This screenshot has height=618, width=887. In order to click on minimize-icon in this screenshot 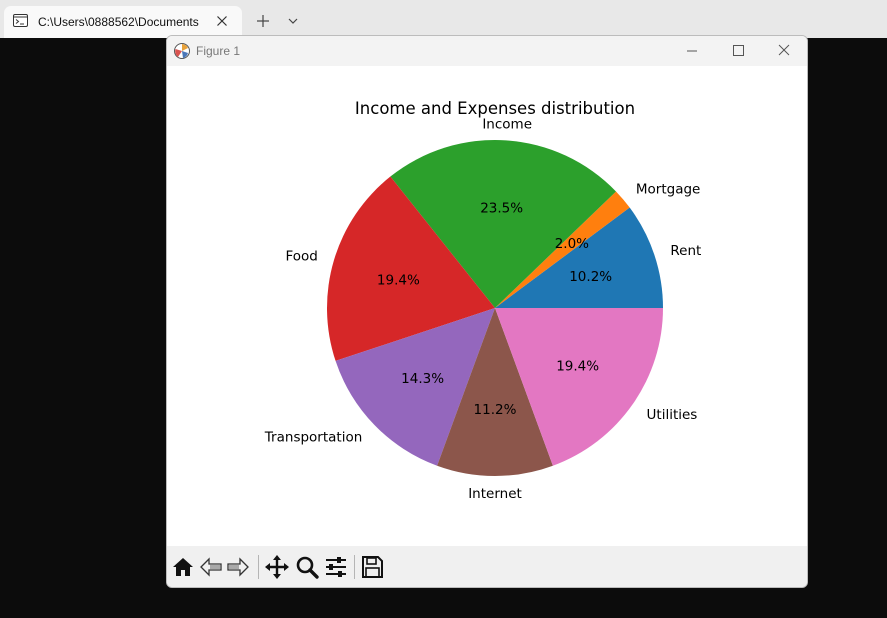, I will do `click(692, 51)`.